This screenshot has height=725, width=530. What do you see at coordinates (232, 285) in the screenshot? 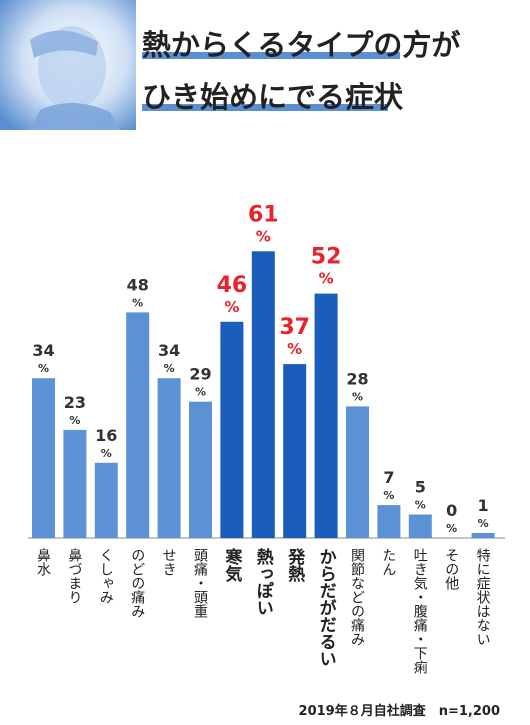
I see `value-label-6: 46` at bounding box center [232, 285].